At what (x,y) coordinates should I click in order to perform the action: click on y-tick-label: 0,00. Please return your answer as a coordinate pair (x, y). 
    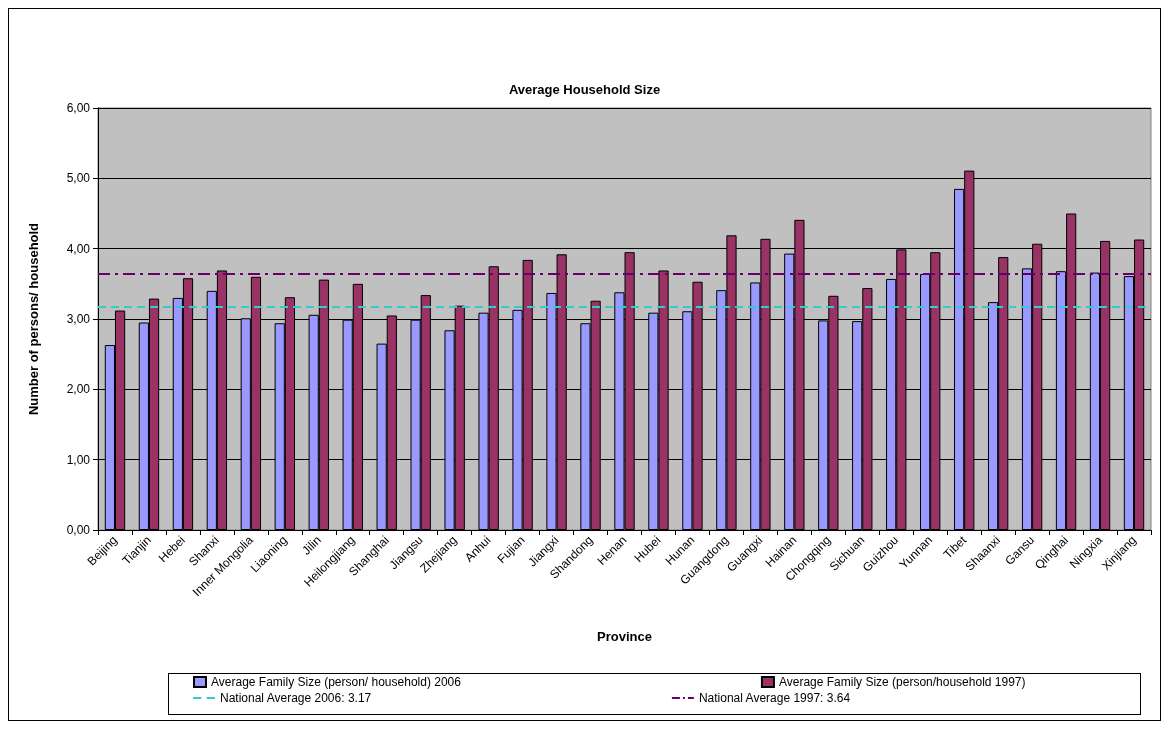
    Looking at the image, I should click on (78, 530).